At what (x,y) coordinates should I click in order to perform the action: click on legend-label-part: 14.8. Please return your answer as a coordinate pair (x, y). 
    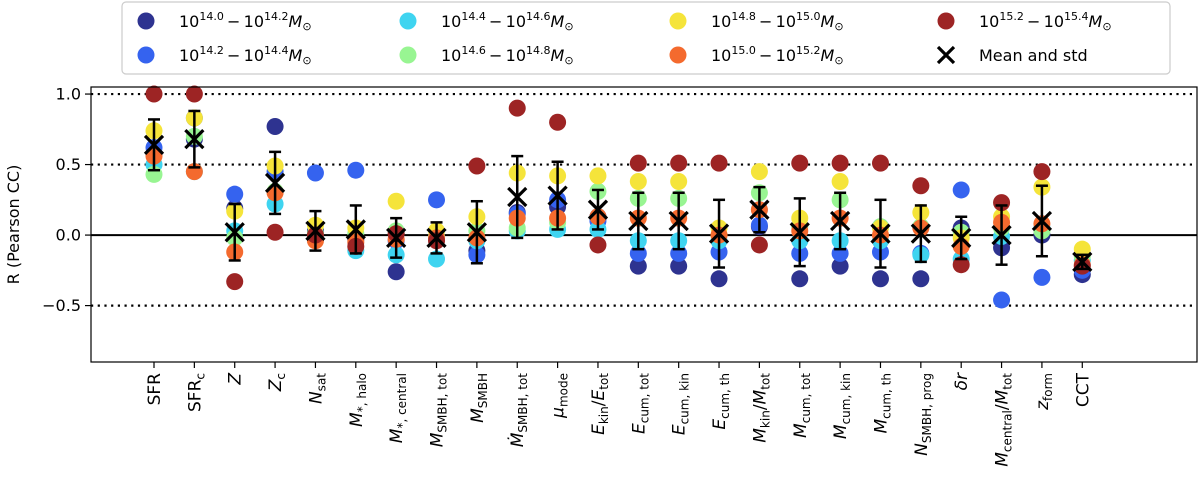
    Looking at the image, I should click on (538, 50).